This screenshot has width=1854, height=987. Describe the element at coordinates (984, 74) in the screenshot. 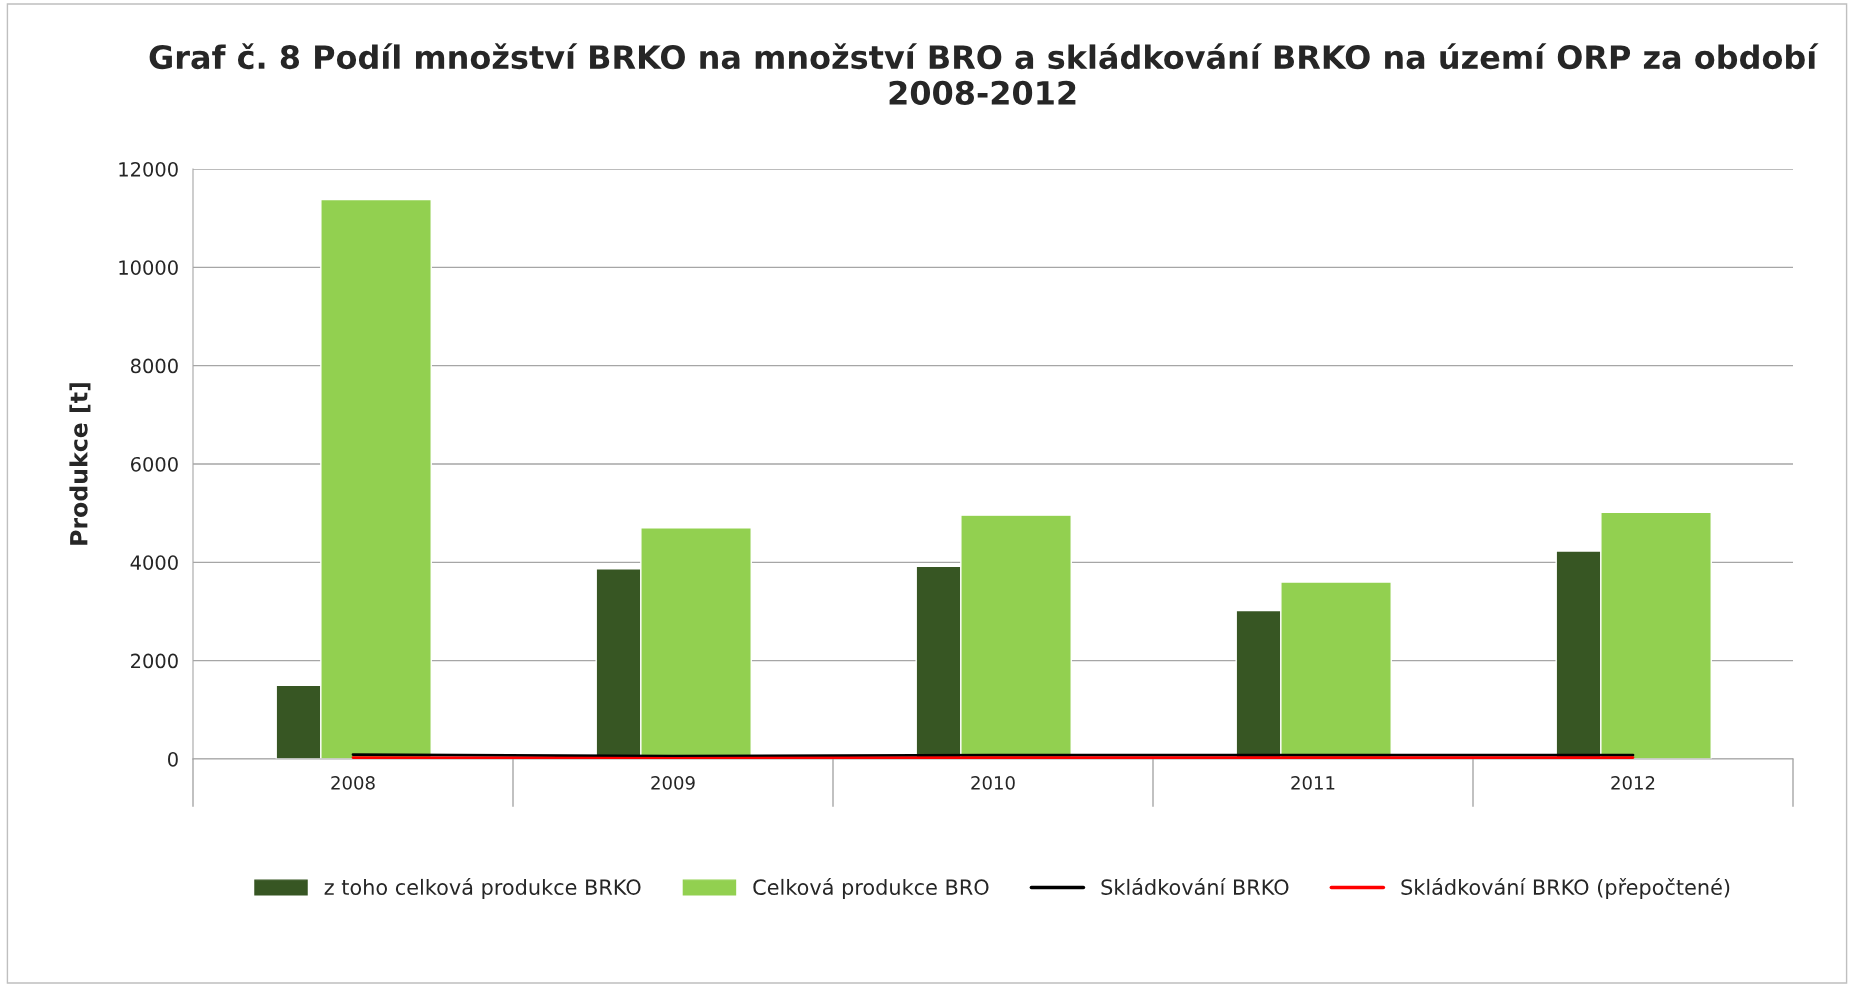

I see `chart-title: Graf č. 8 Podíl množství BRKO na množství BRO a skládkování BRKO na území ORP za období 2008-2012` at that location.